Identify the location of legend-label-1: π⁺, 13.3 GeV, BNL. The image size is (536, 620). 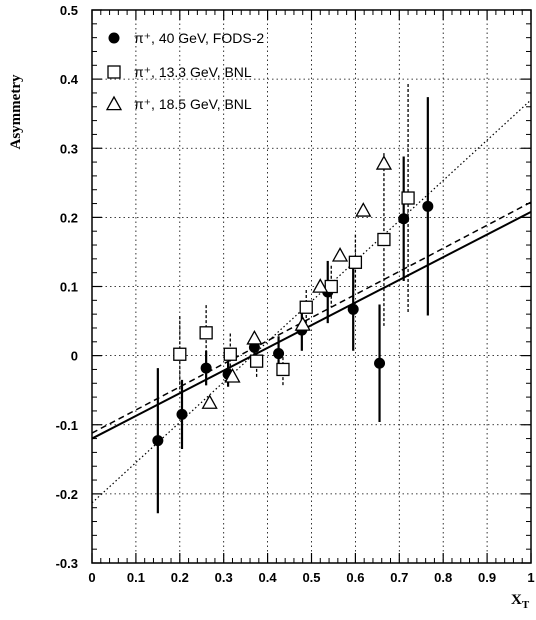
(193, 72).